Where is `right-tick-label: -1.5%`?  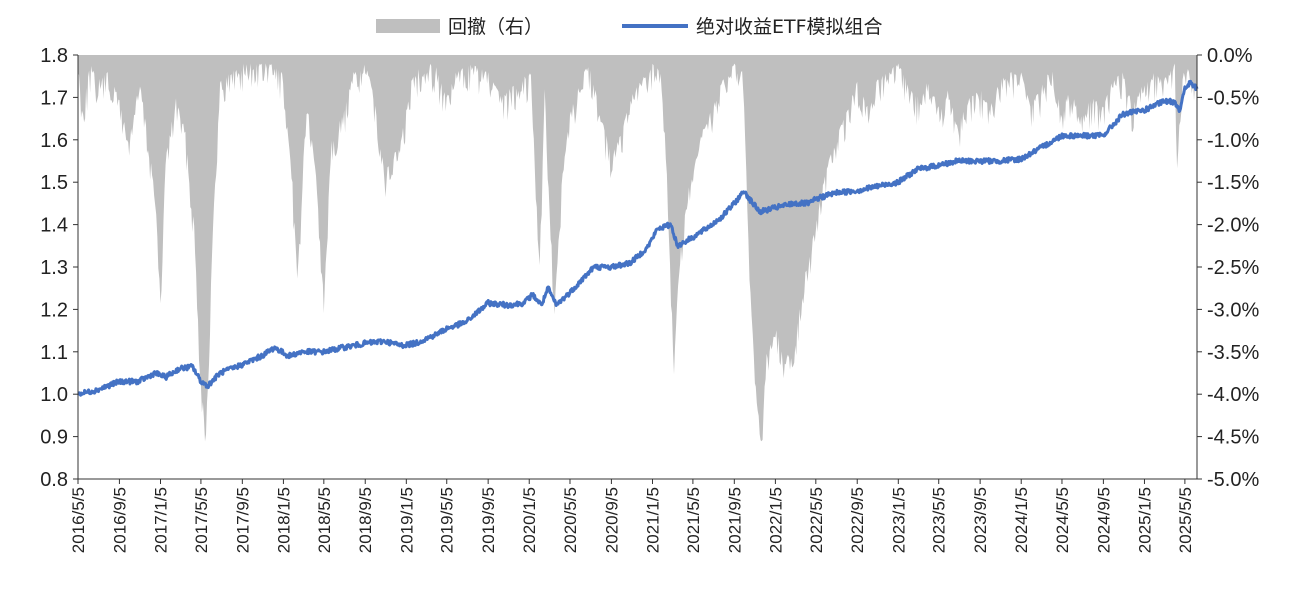 right-tick-label: -1.5% is located at coordinates (1233, 183).